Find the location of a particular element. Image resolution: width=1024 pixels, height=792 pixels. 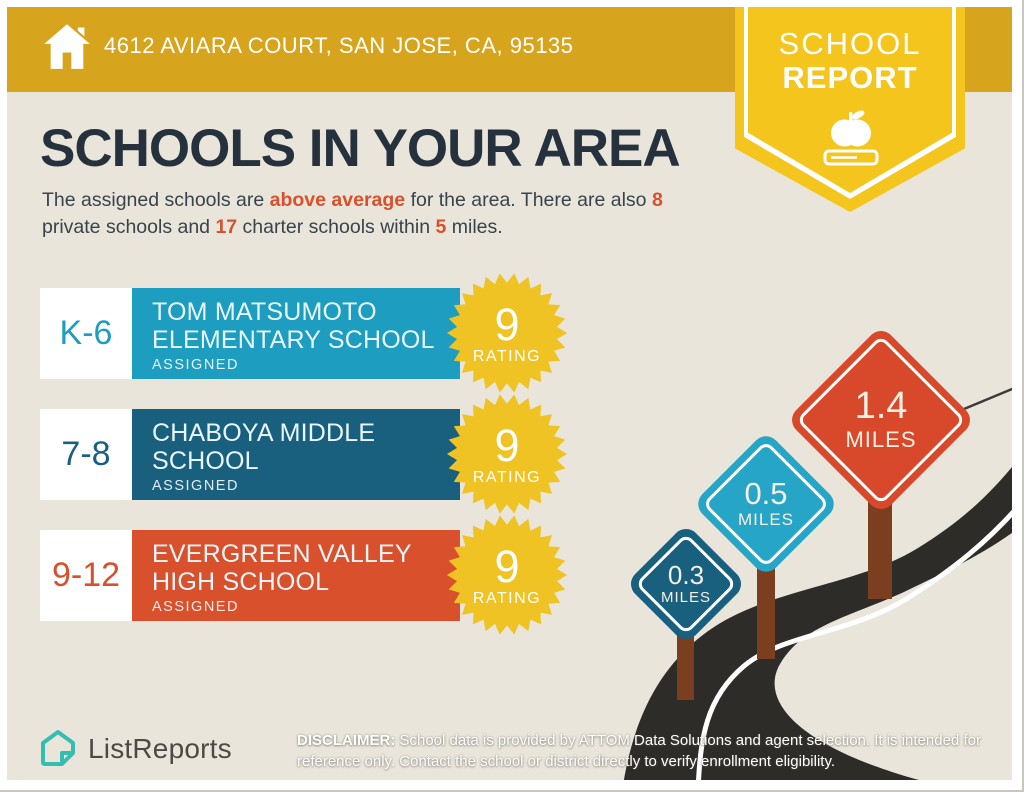

road-center-line is located at coordinates (858, 644).